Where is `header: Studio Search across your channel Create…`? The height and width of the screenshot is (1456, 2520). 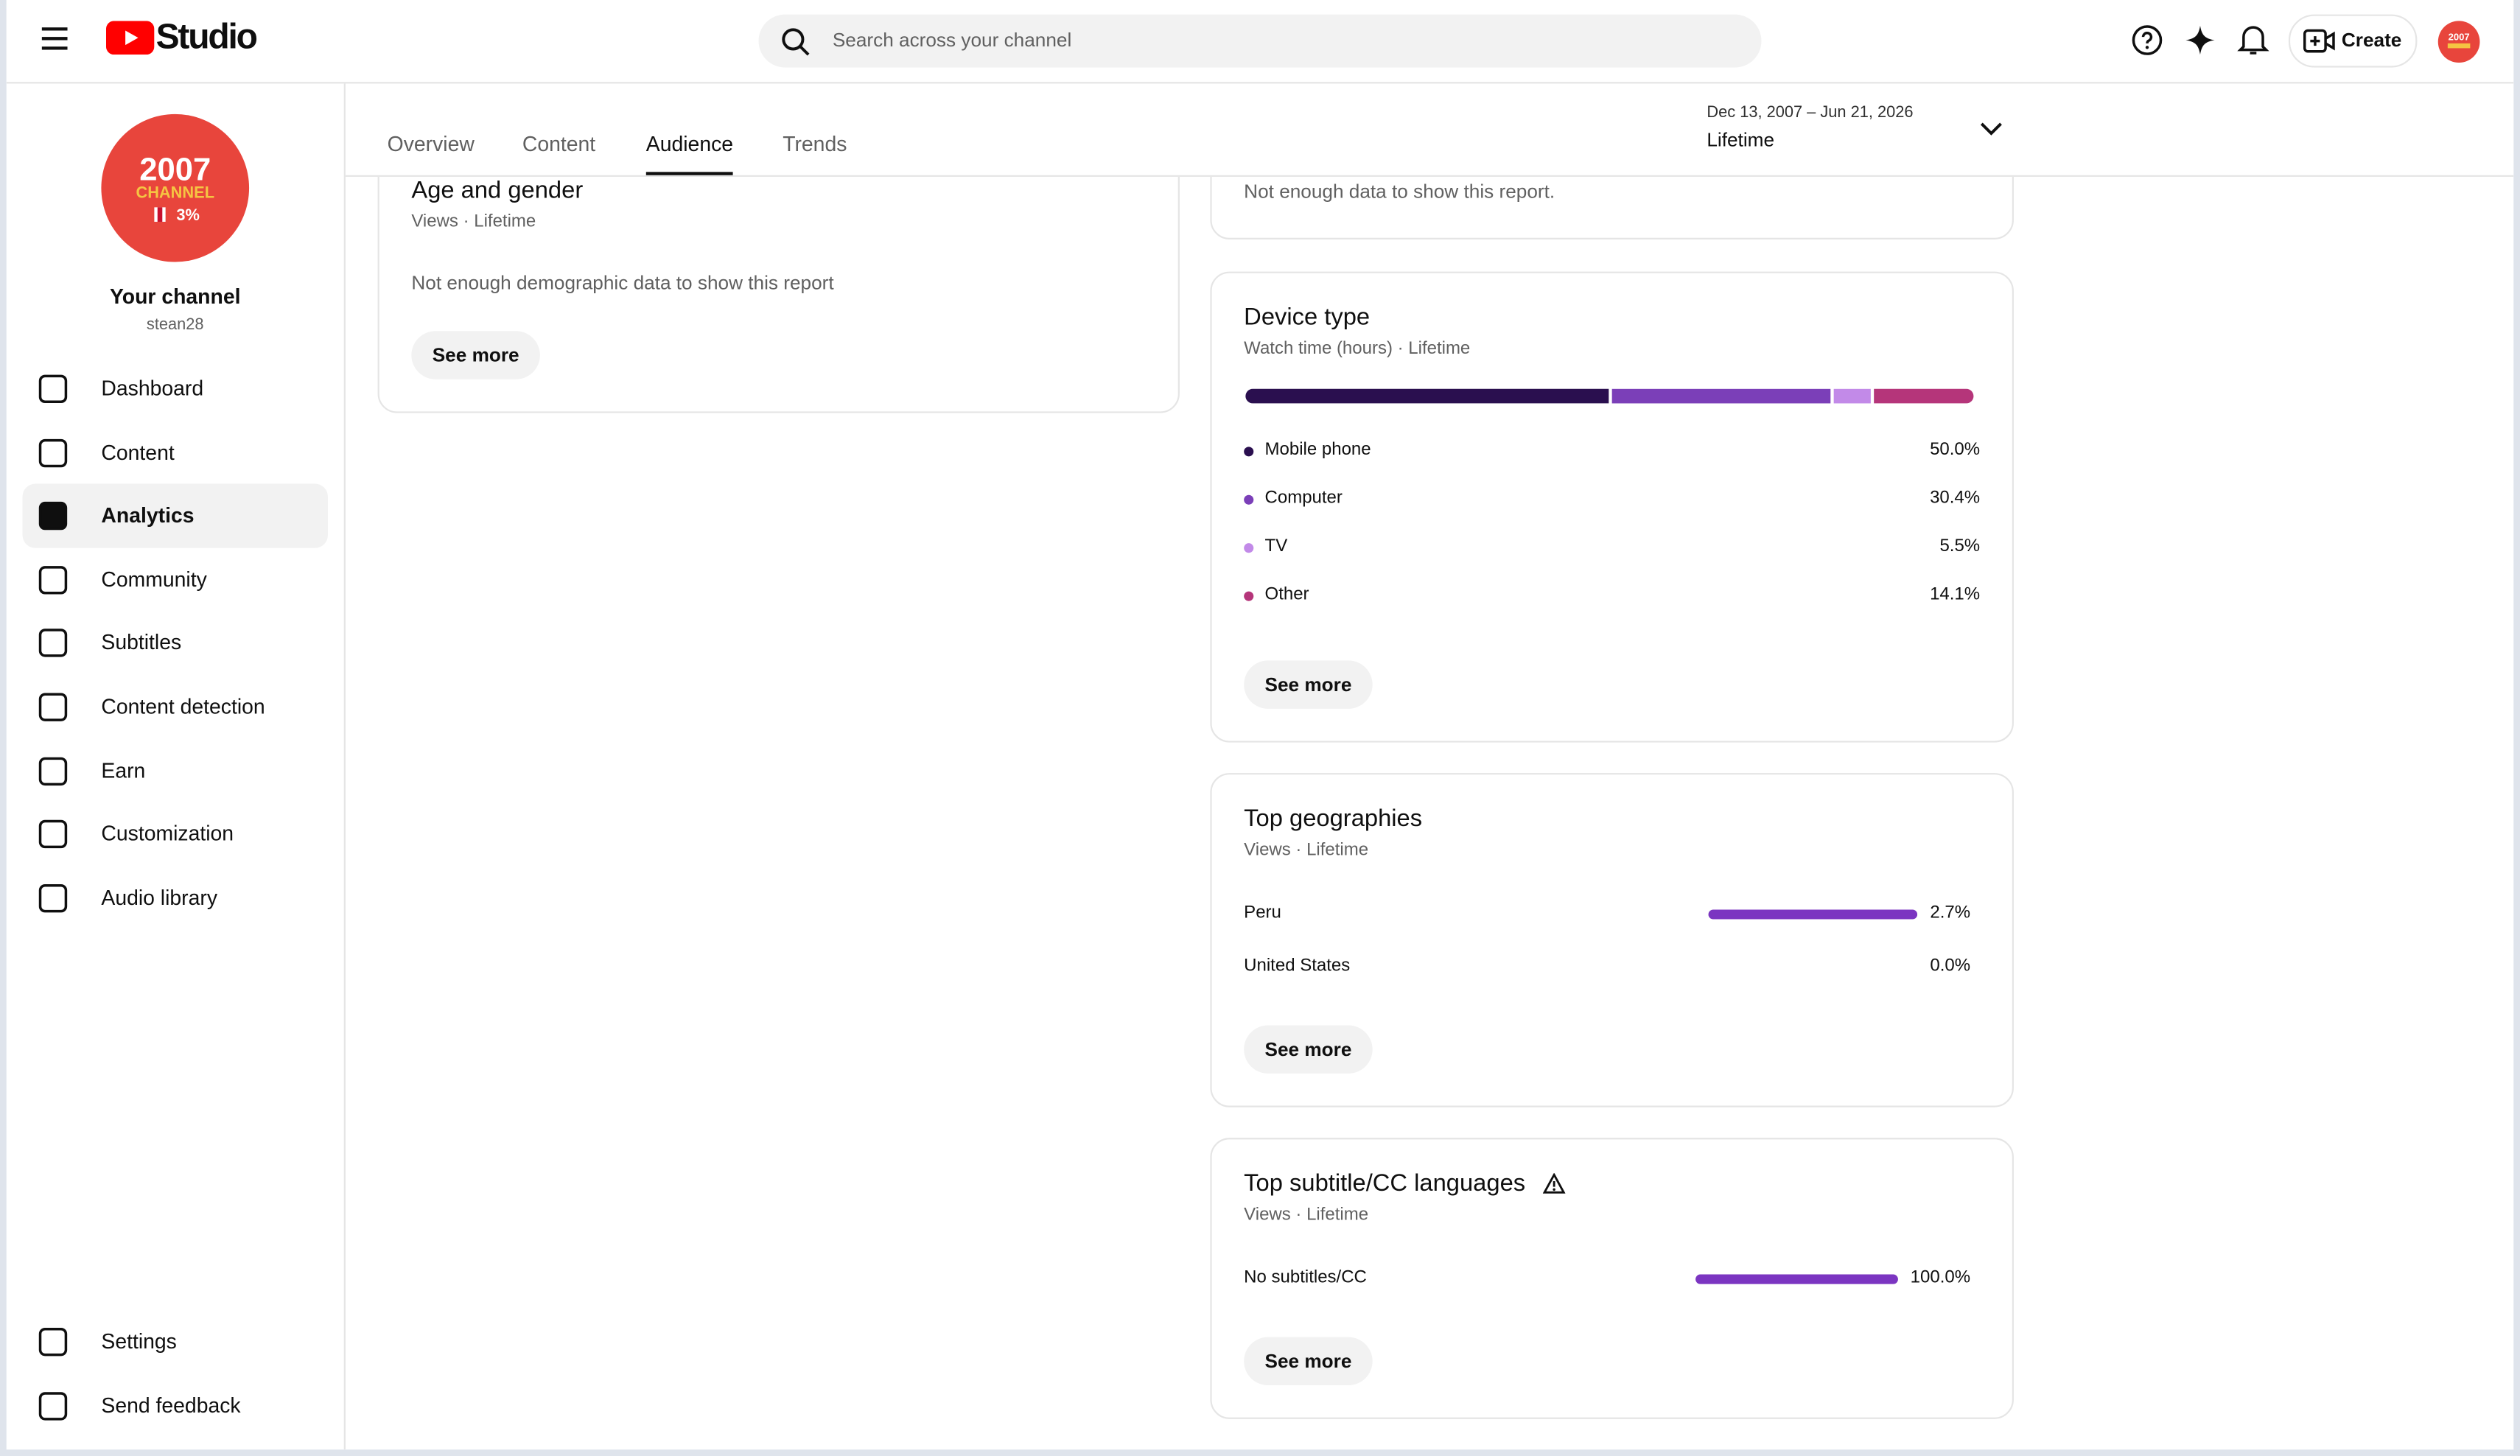
header: Studio Search across your channel Create… is located at coordinates (1260, 42).